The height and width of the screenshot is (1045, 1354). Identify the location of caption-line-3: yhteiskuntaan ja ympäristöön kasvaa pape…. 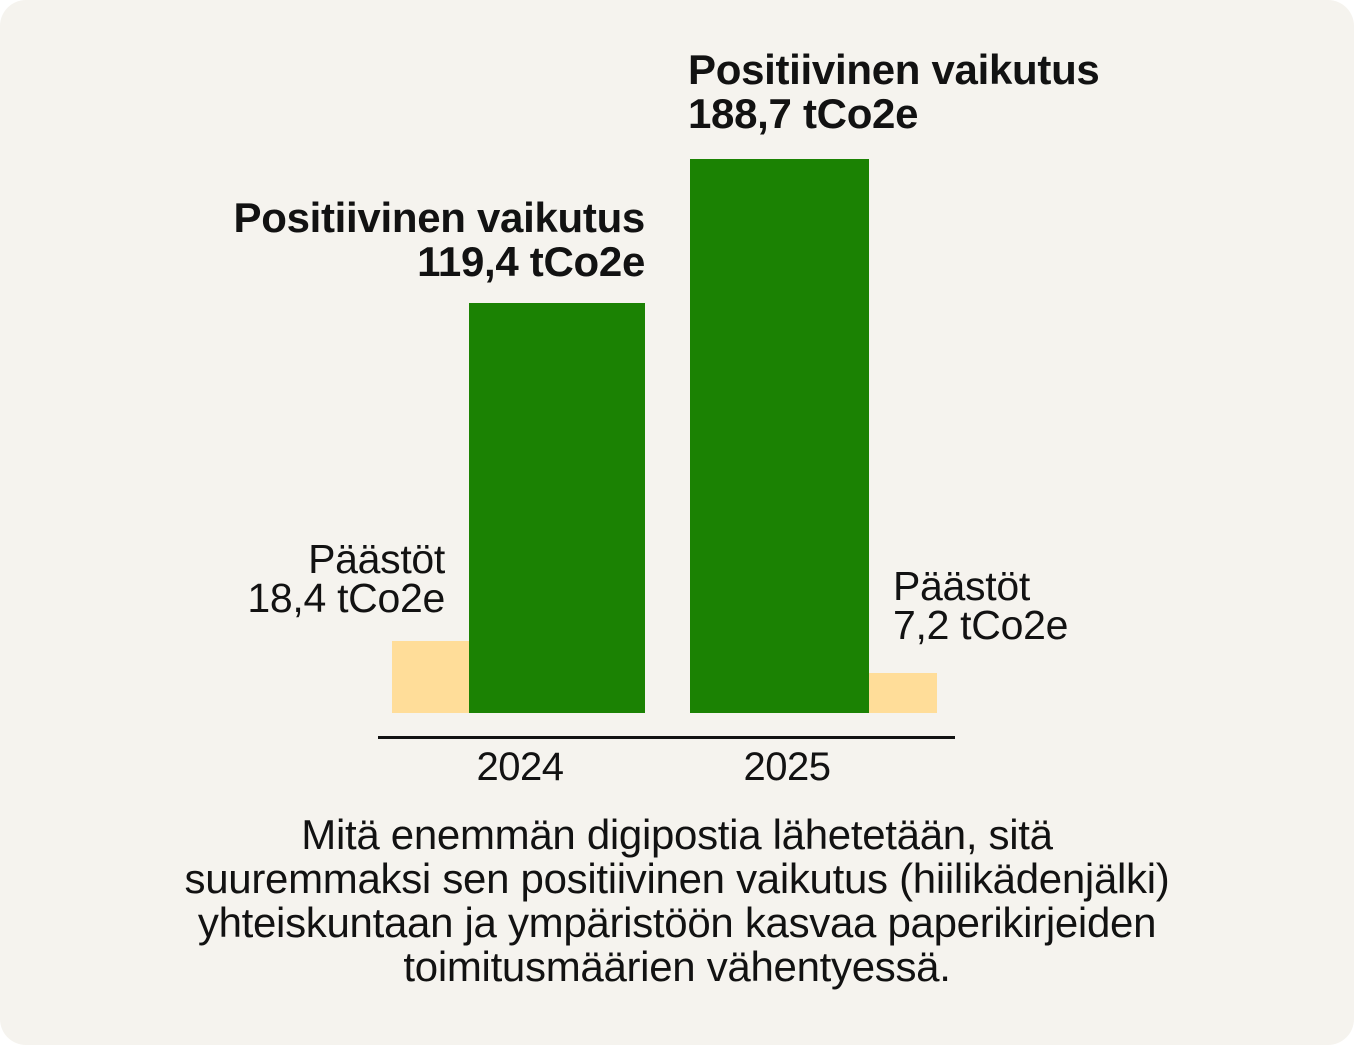
(677, 922).